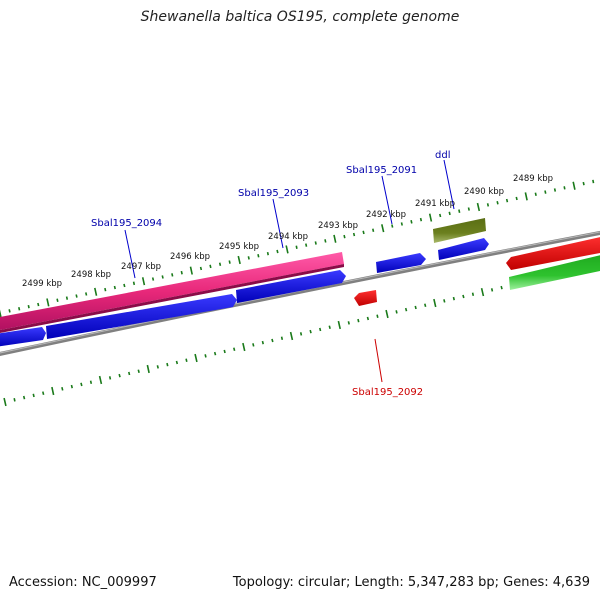  I want to click on green-gene-feature, so click(554, 272).